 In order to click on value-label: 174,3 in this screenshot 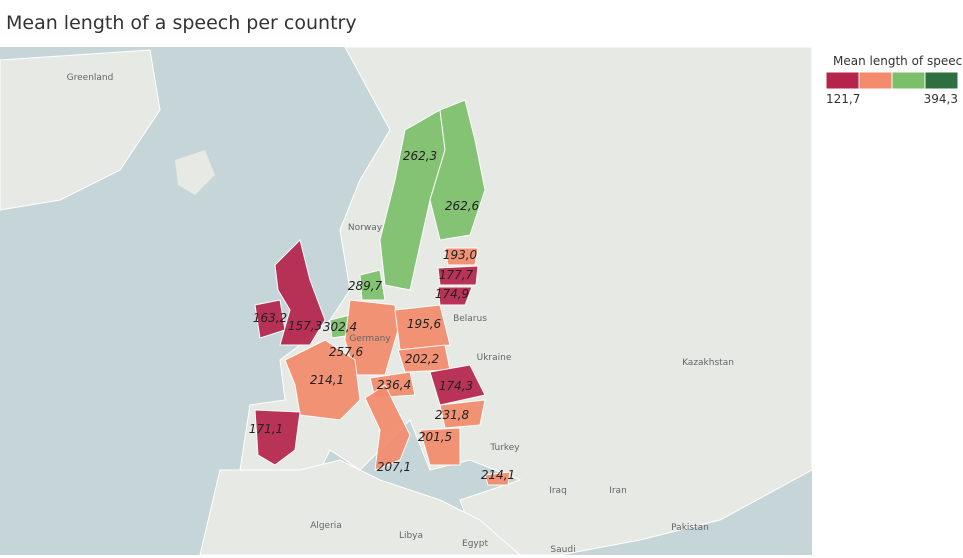, I will do `click(456, 386)`.